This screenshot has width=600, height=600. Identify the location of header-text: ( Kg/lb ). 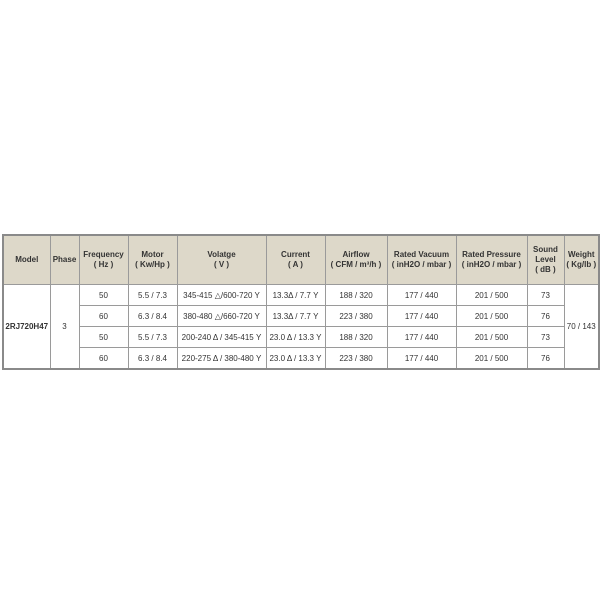
(581, 264).